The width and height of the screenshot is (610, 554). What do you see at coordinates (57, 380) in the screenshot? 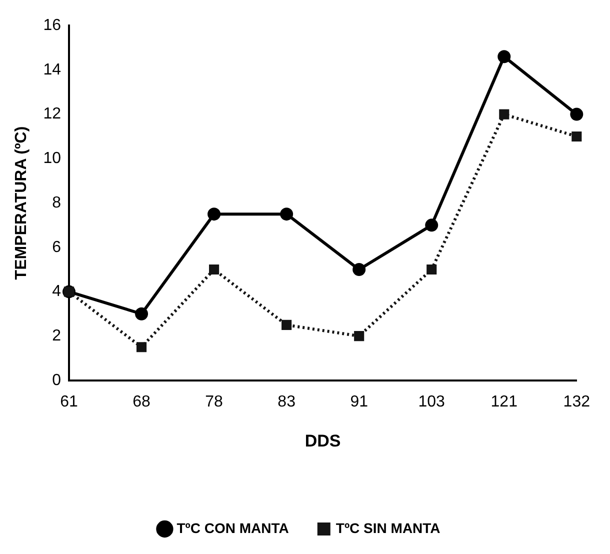
I see `y-tick-label: 0` at bounding box center [57, 380].